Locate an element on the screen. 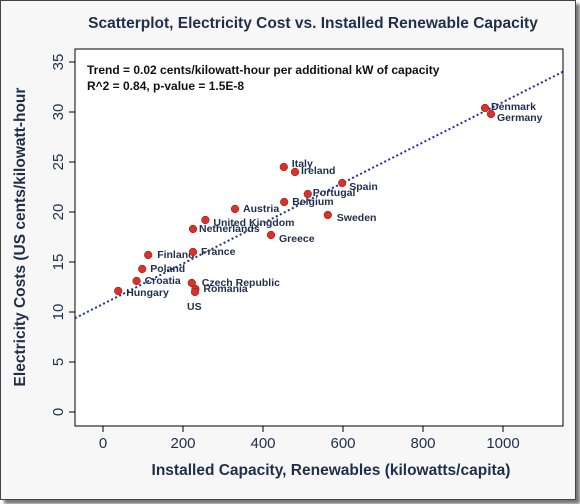 This screenshot has height=504, width=580. point-netherlands is located at coordinates (193, 229).